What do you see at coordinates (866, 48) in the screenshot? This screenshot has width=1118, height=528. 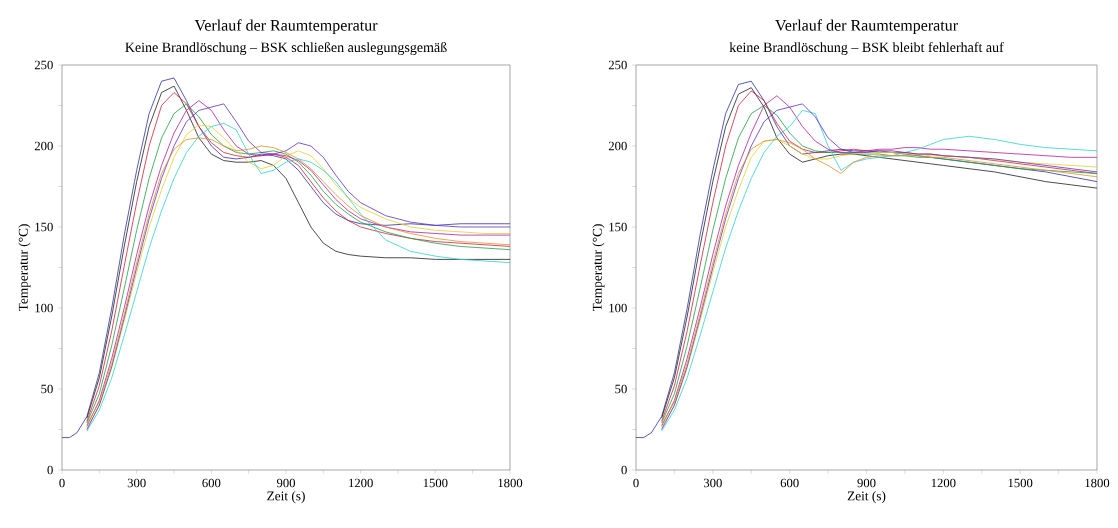 I see `chart-subtitle: keine Brandlöschung – BSK bleibt fehlerhaft auf` at bounding box center [866, 48].